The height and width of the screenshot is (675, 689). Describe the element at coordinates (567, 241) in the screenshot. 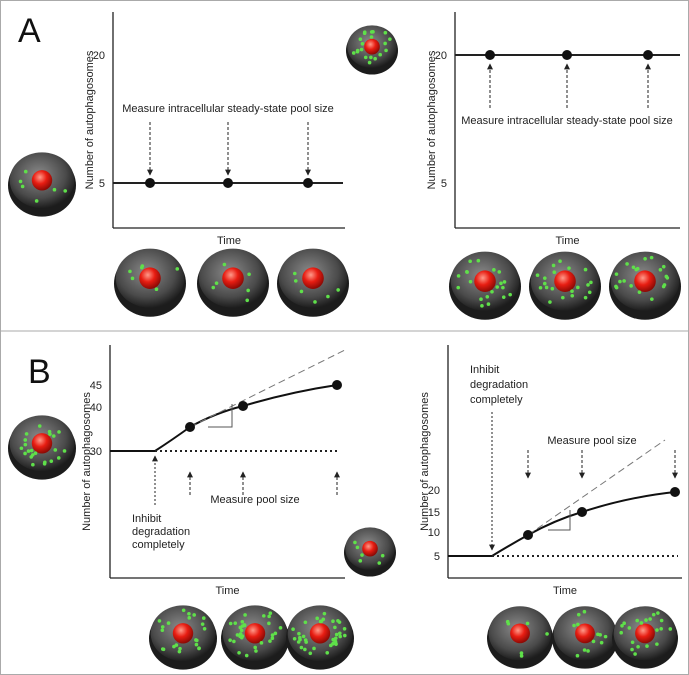

I see `x-axis-label: Time` at that location.